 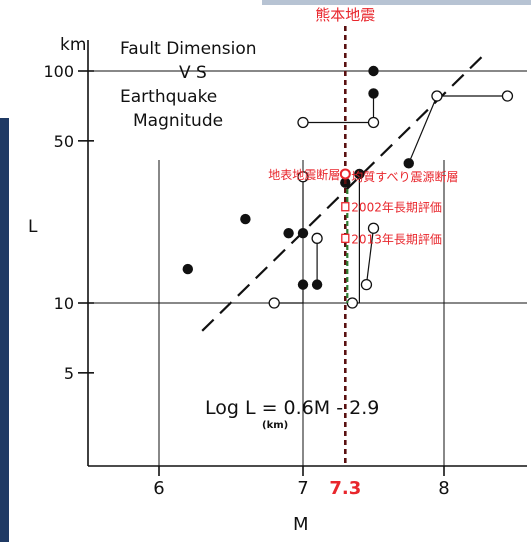 What do you see at coordinates (178, 121) in the screenshot?
I see `chart-title-line4: Magnitude` at bounding box center [178, 121].